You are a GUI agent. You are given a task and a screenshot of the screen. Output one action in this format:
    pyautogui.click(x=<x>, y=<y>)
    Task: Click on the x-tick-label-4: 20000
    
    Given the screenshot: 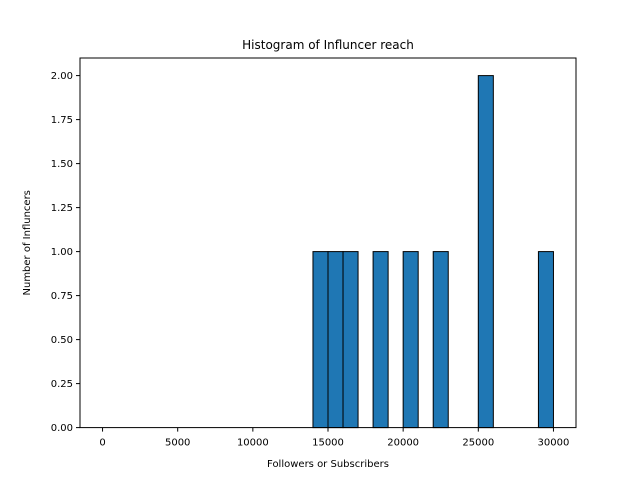 What is the action you would take?
    pyautogui.click(x=403, y=443)
    